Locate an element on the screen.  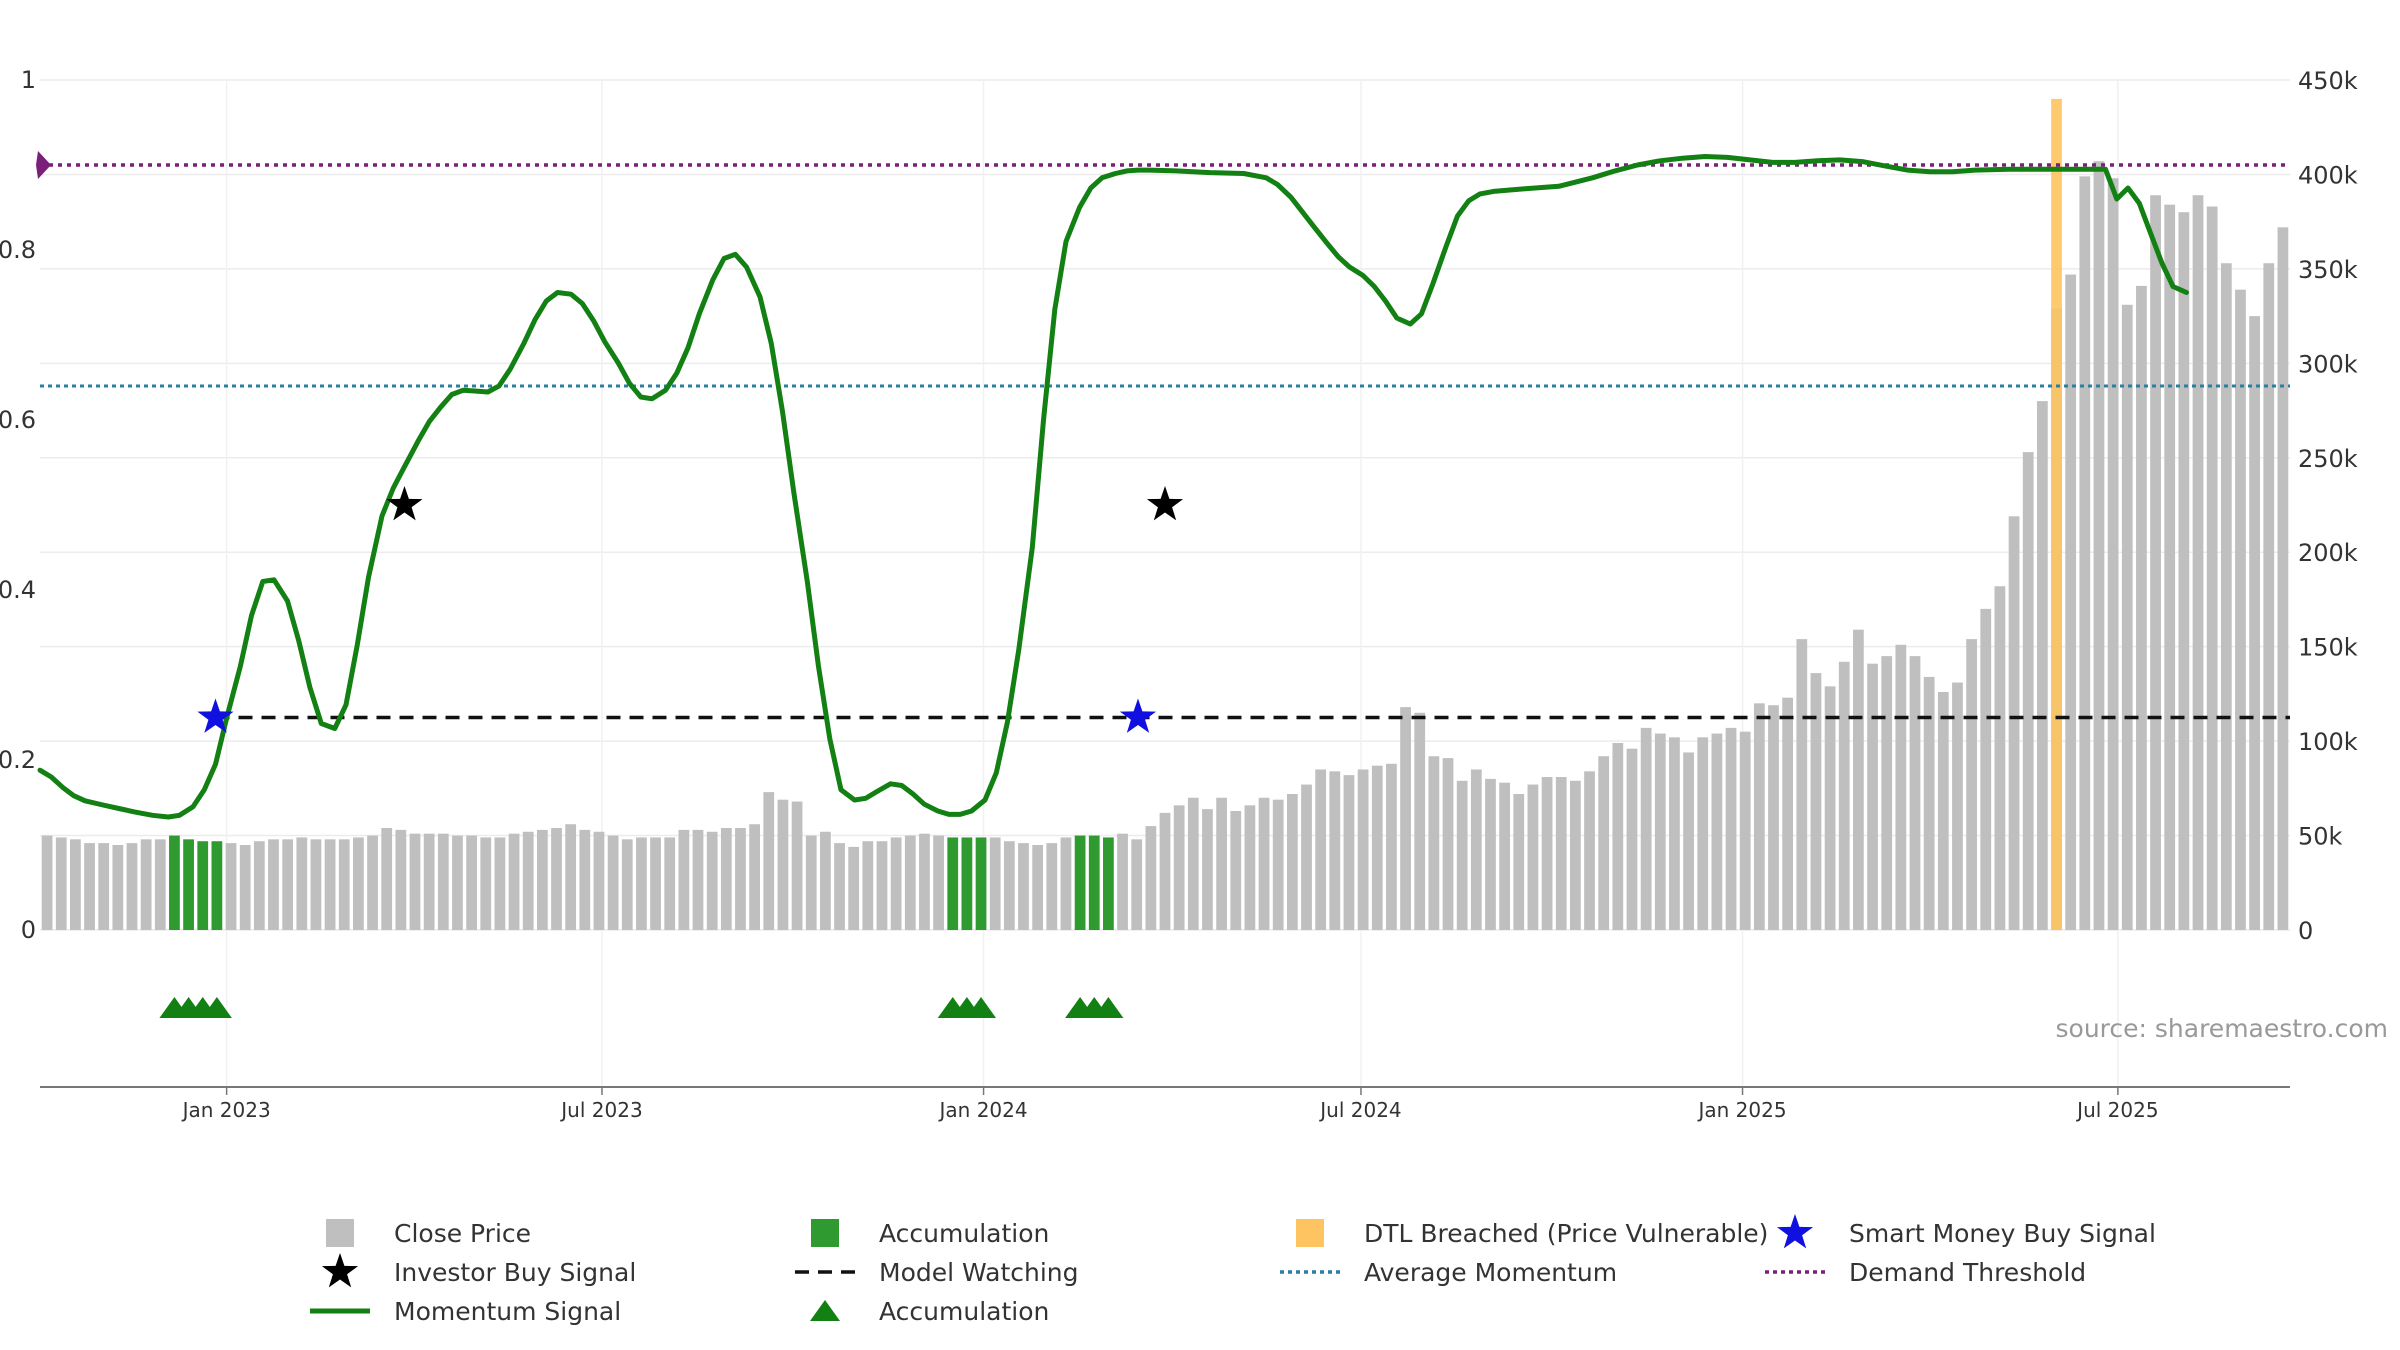
left-axis-tick: 0.6 is located at coordinates (18, 420).